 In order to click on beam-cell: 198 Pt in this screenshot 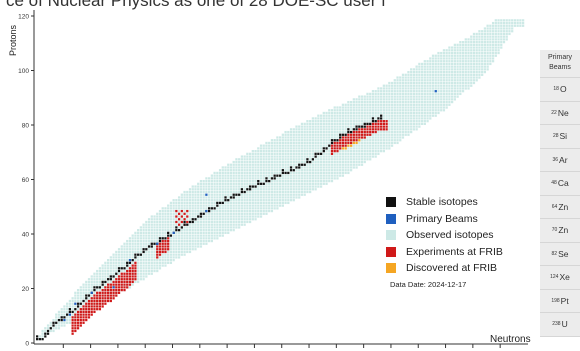, I will do `click(560, 301)`.